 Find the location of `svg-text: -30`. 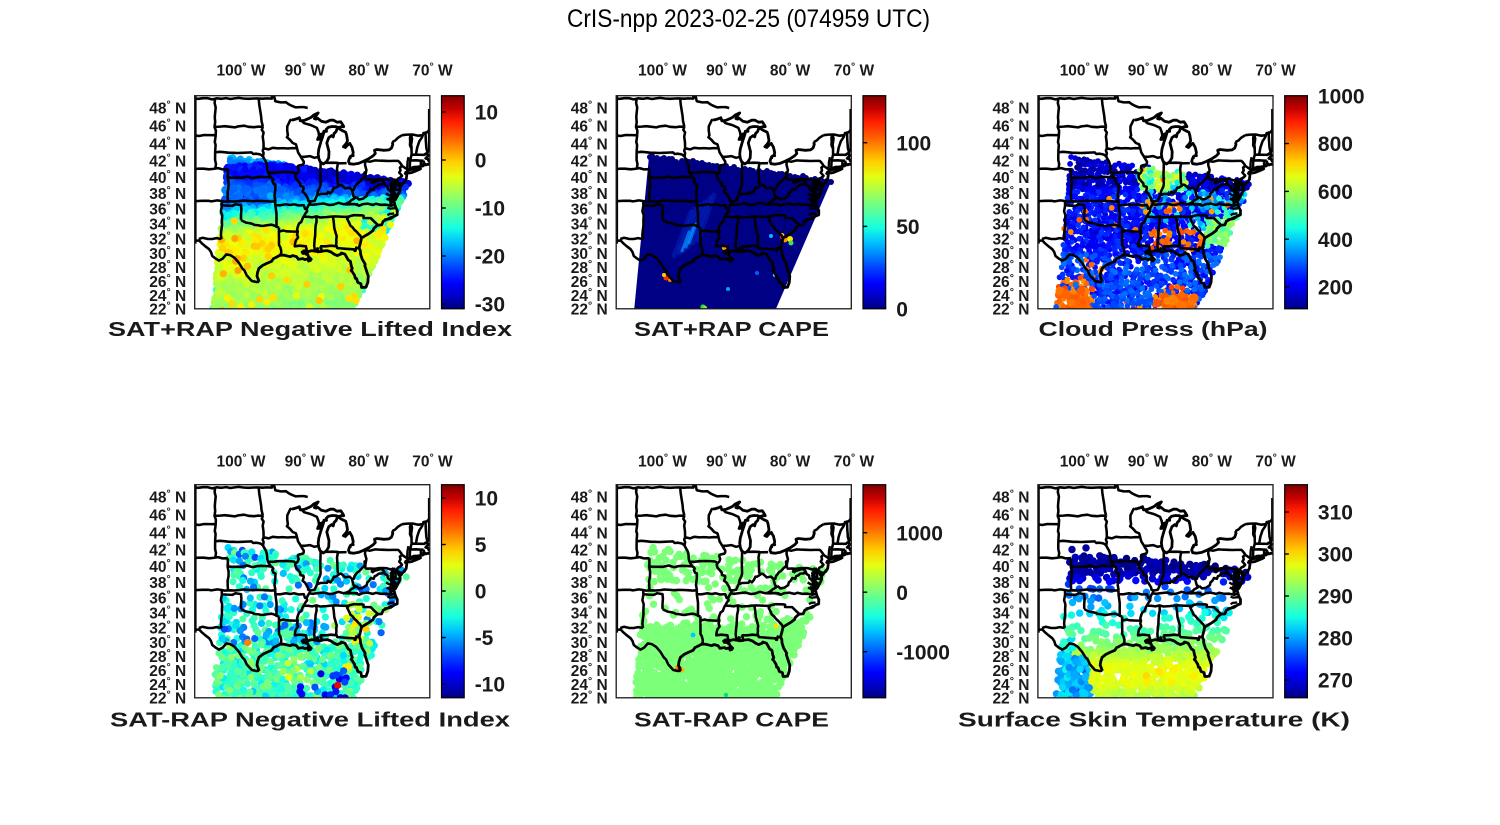

svg-text: -30 is located at coordinates (490, 305).